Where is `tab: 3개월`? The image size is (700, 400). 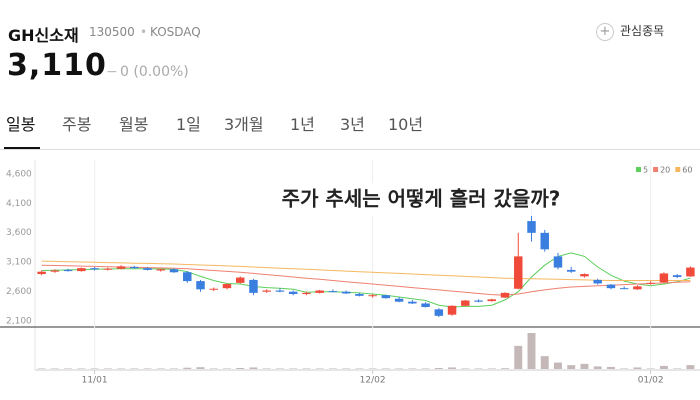 tab: 3개월 is located at coordinates (244, 124).